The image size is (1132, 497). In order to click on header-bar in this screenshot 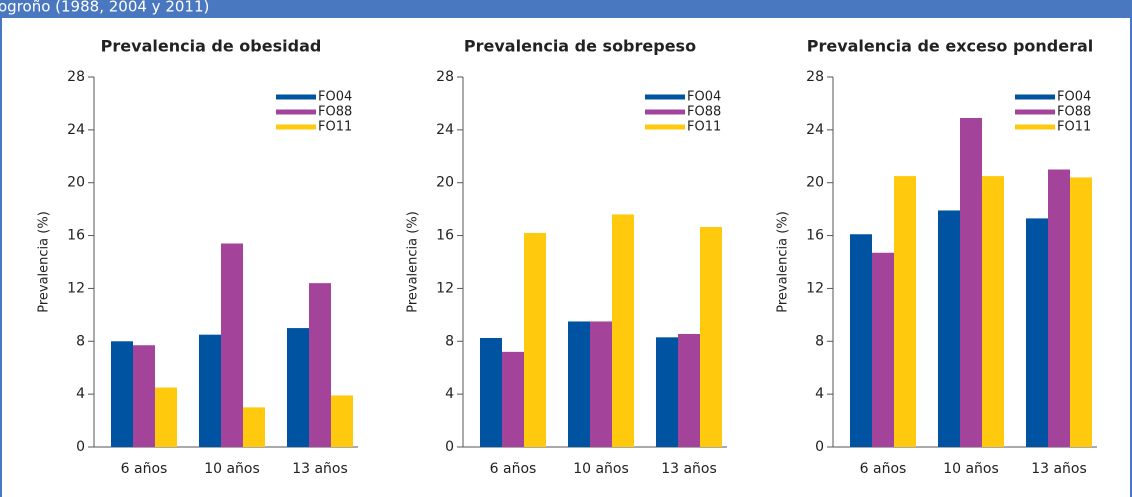, I will do `click(566, 9)`.